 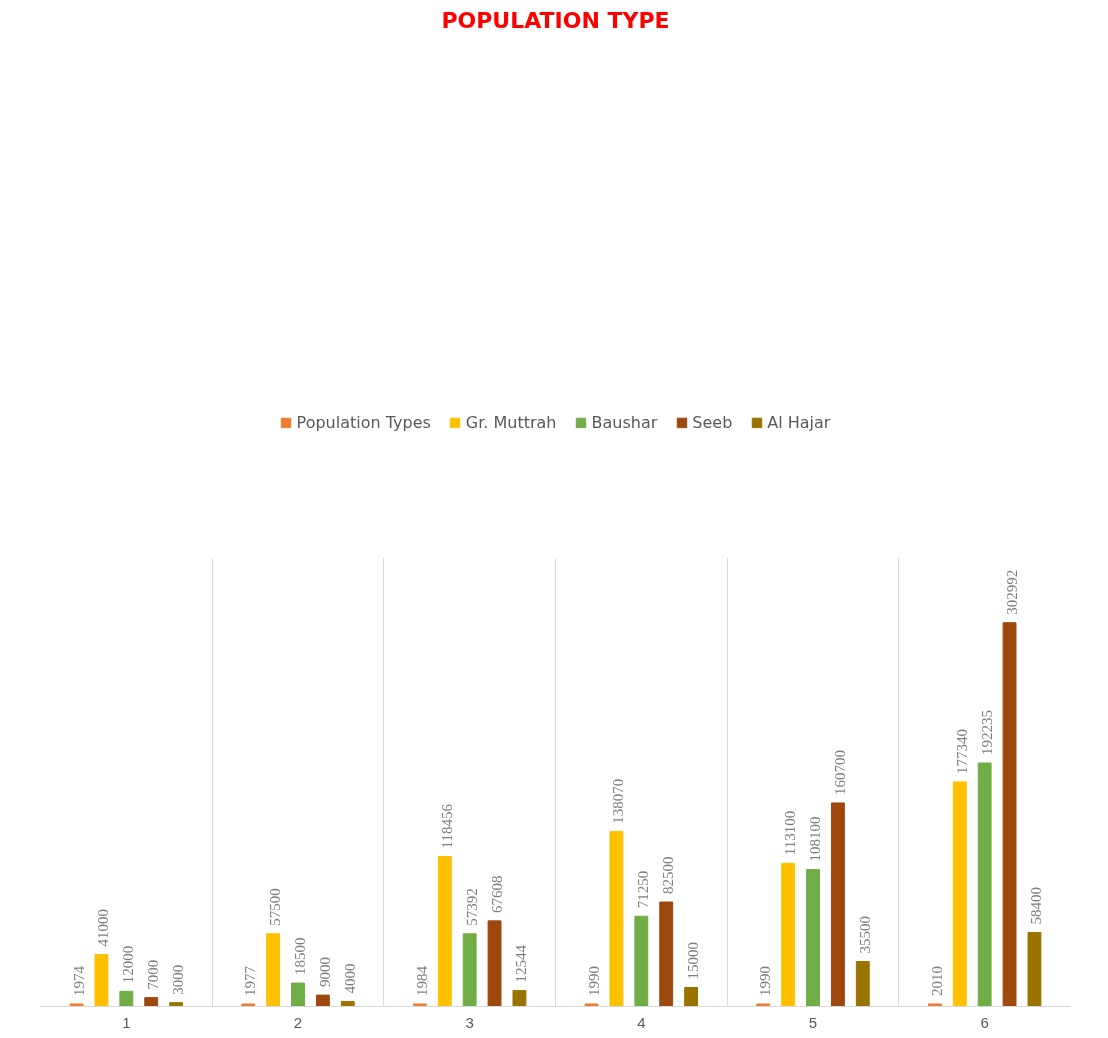 What do you see at coordinates (521, 963) in the screenshot?
I see `data-label: 12544` at bounding box center [521, 963].